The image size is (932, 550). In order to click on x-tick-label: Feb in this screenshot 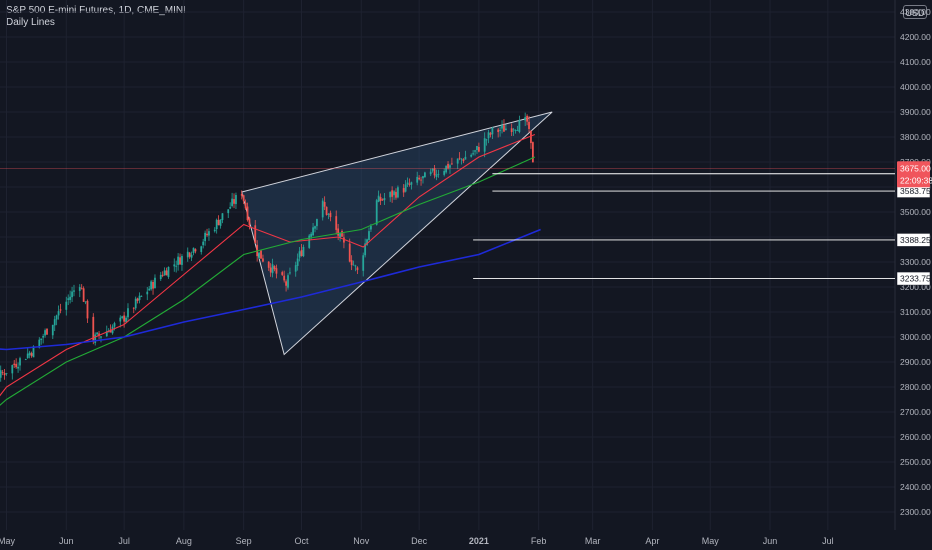, I will do `click(539, 541)`.